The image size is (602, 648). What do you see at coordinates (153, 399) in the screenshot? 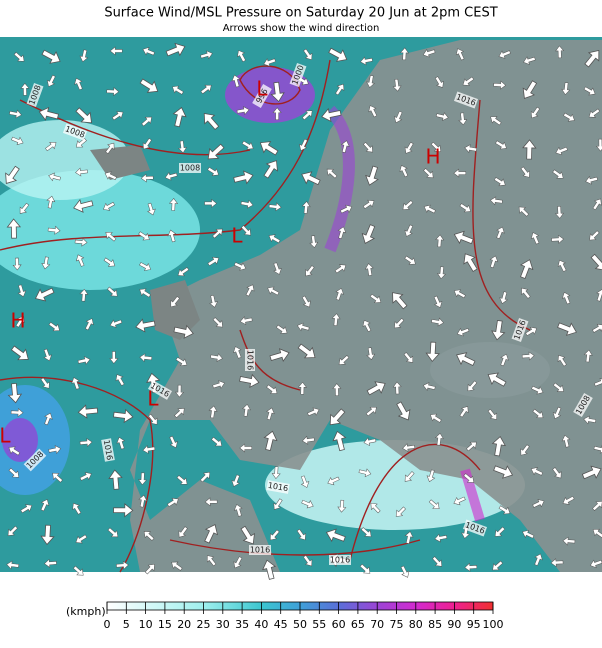
I see `pressure-center: L` at bounding box center [153, 399].